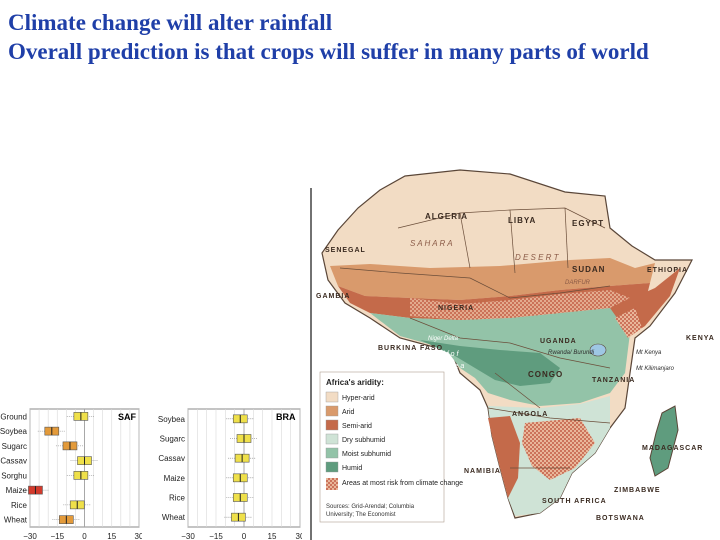  What do you see at coordinates (358, 398) in the screenshot?
I see `legend-item-label: Hyper-arid` at bounding box center [358, 398].